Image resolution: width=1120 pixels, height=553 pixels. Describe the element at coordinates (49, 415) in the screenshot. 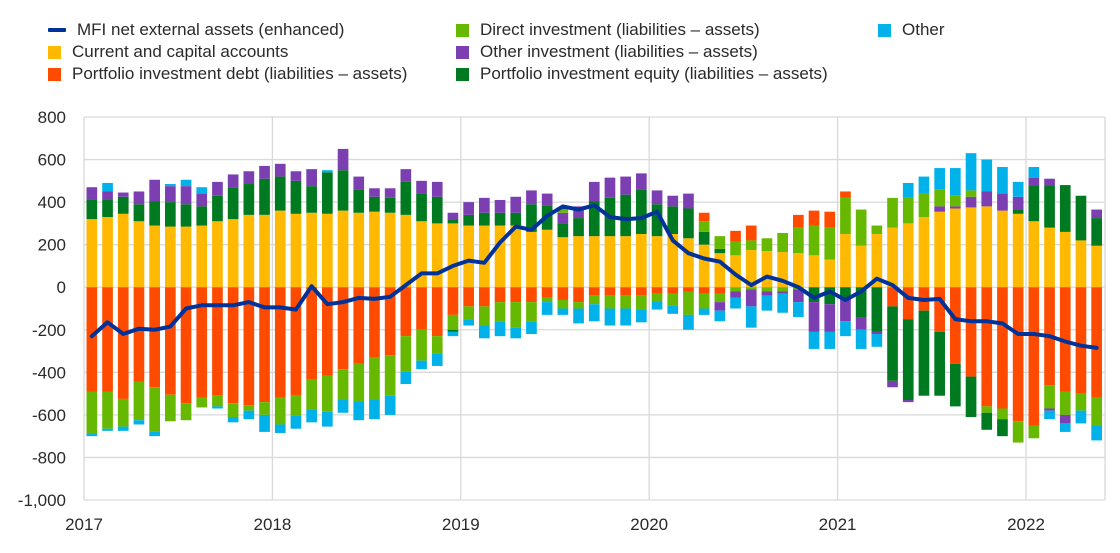

I see `y-tick-label: -600` at that location.